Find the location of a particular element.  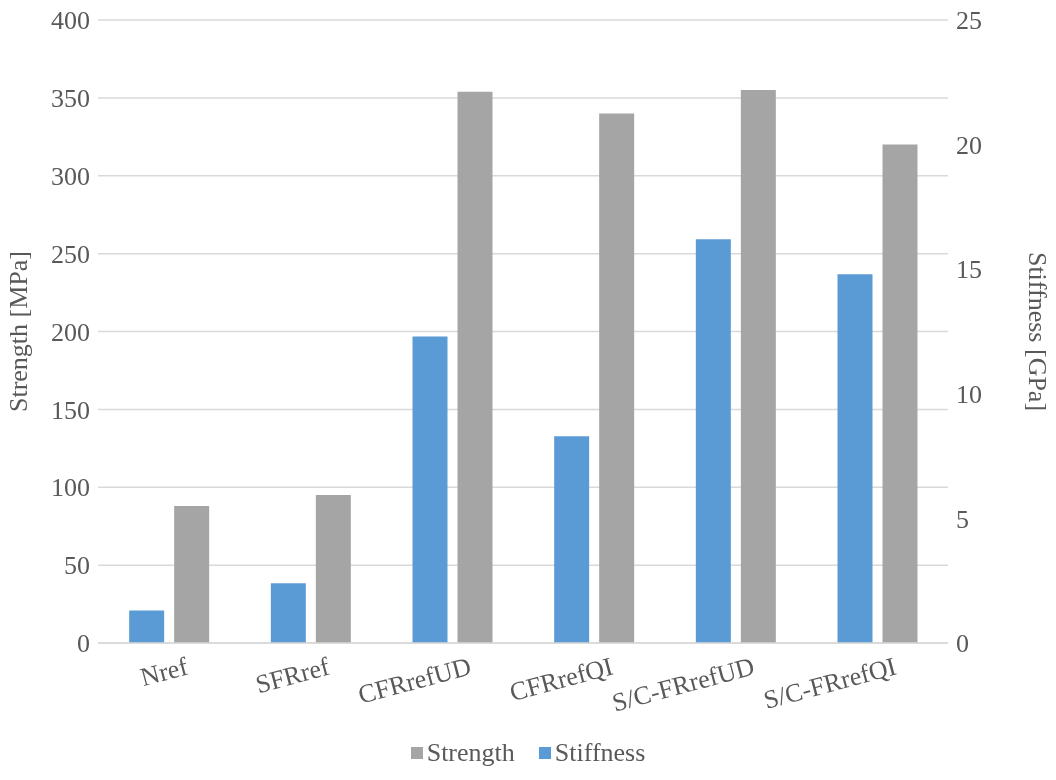

y-tick-label: 250 is located at coordinates (70, 254).